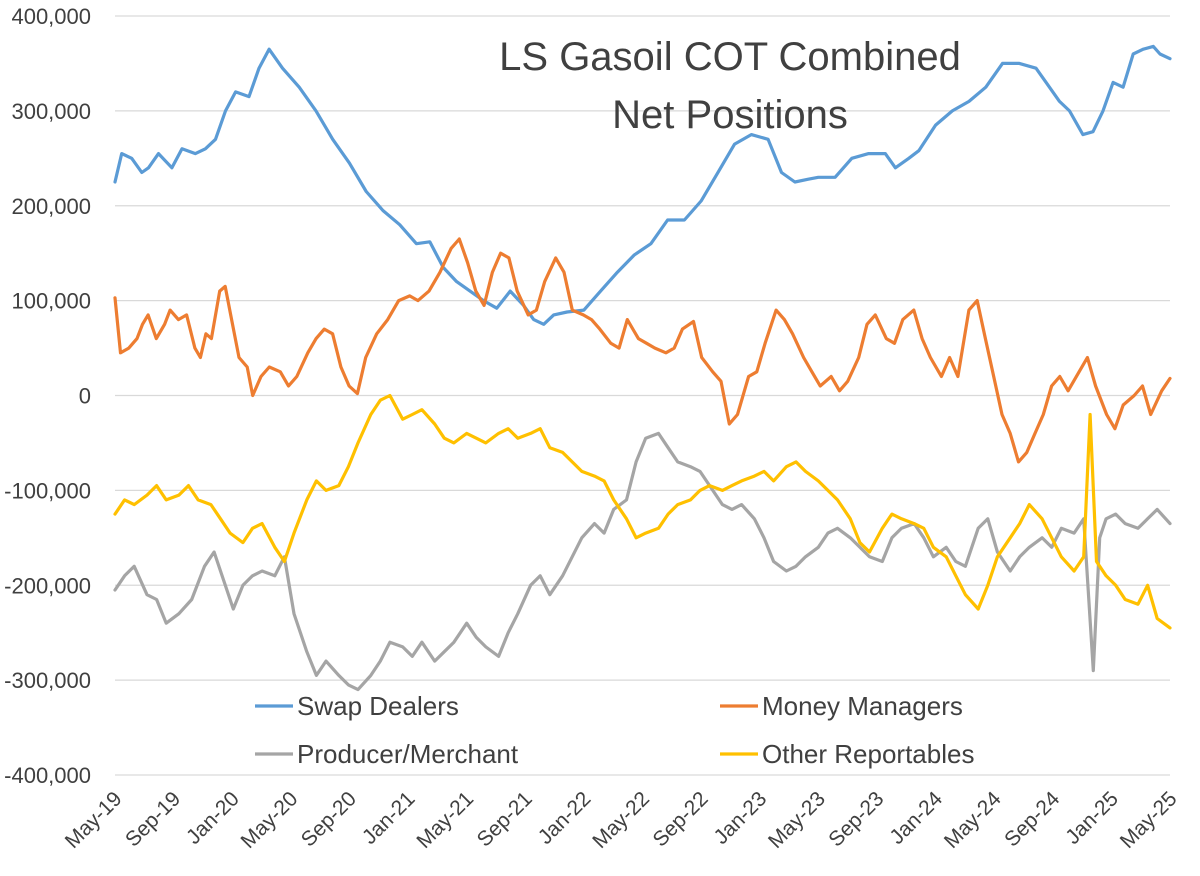 The width and height of the screenshot is (1200, 876). What do you see at coordinates (797, 820) in the screenshot?
I see `x-tick-label: May-23` at bounding box center [797, 820].